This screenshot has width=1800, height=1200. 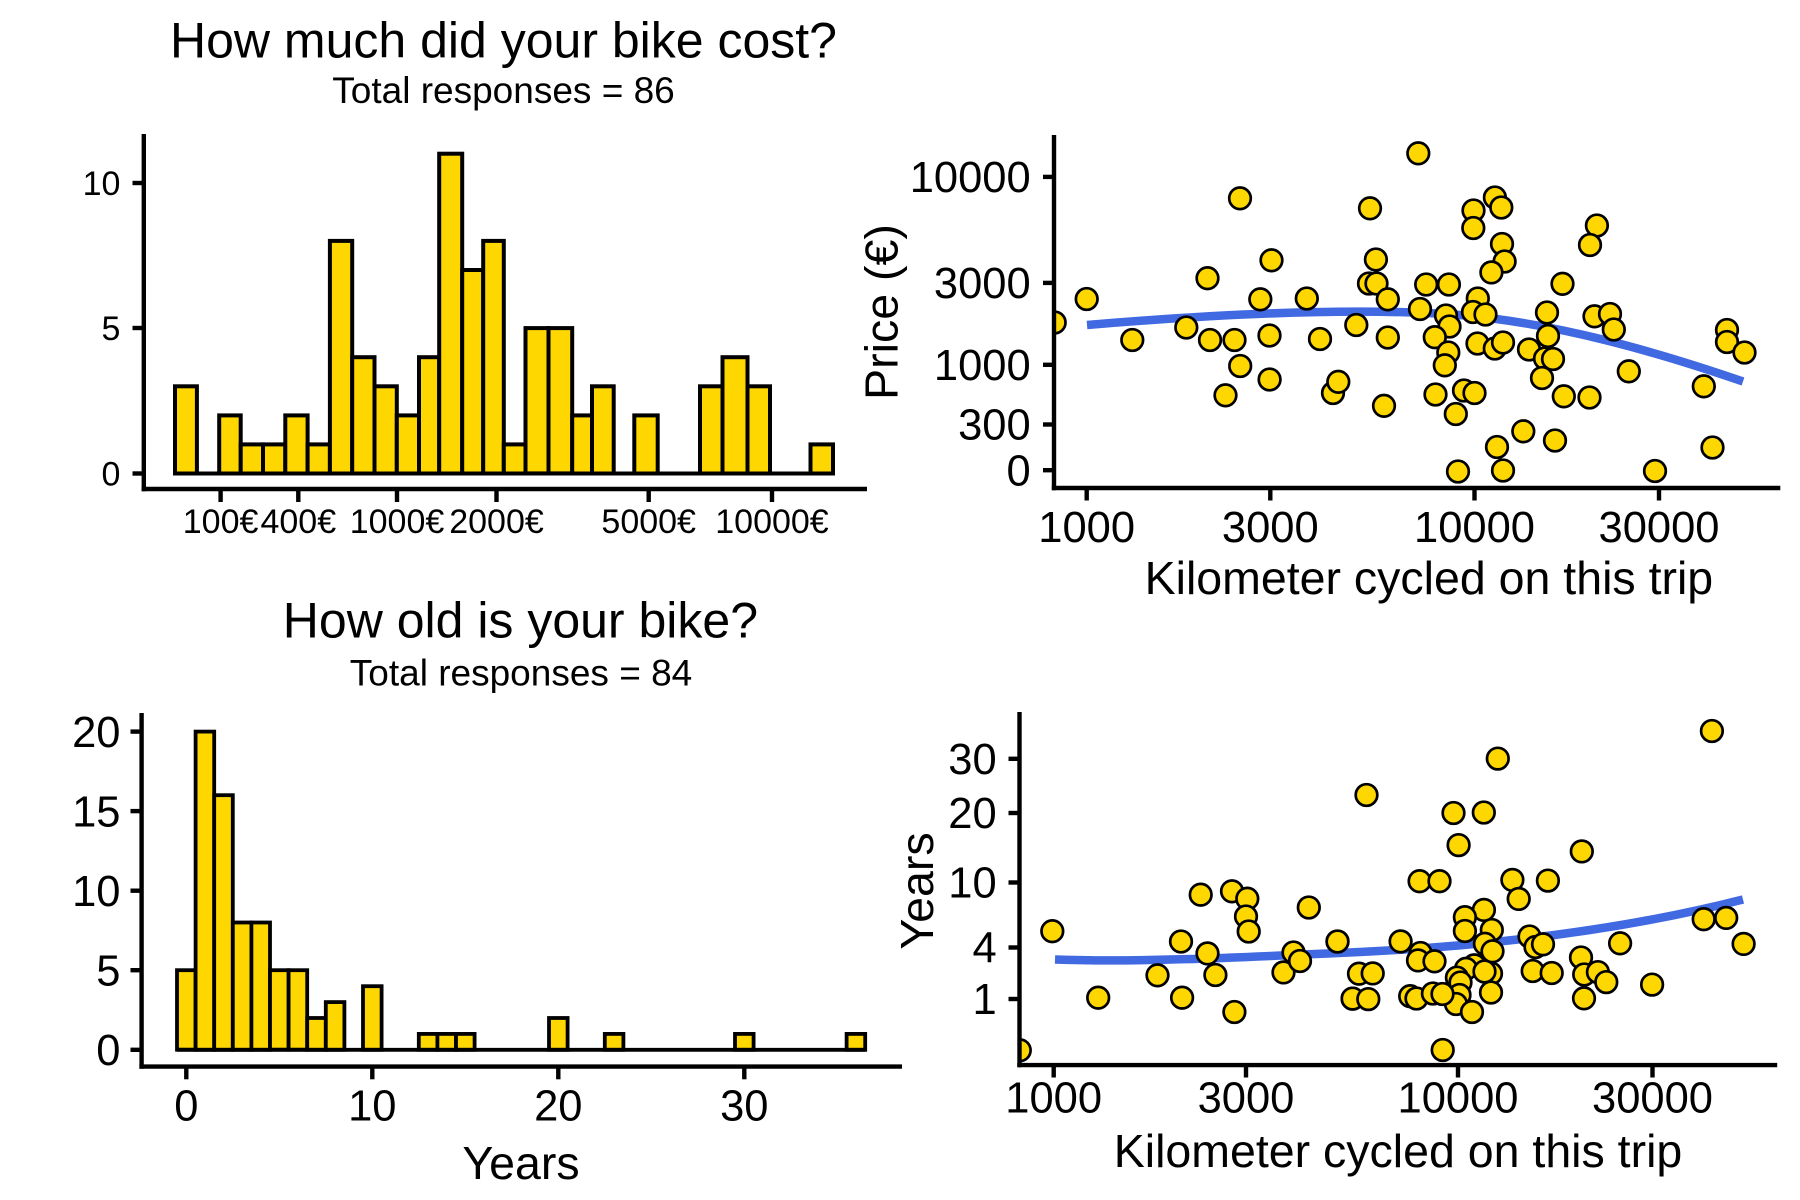 What do you see at coordinates (221, 522) in the screenshot?
I see `svg-text: 100€` at bounding box center [221, 522].